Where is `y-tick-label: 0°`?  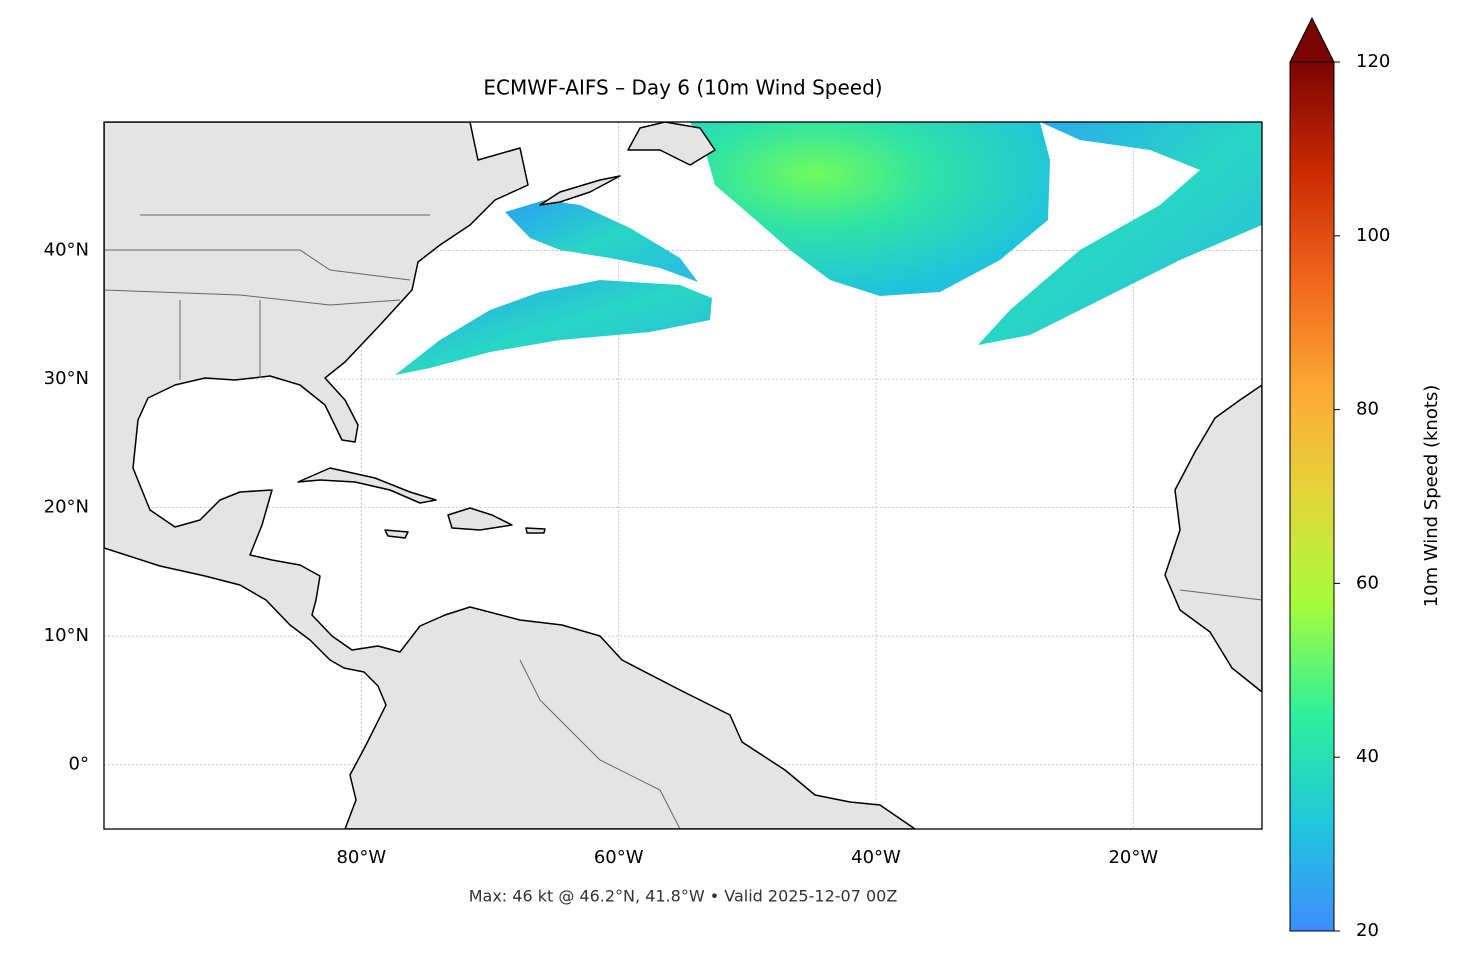
y-tick-label: 0° is located at coordinates (79, 764).